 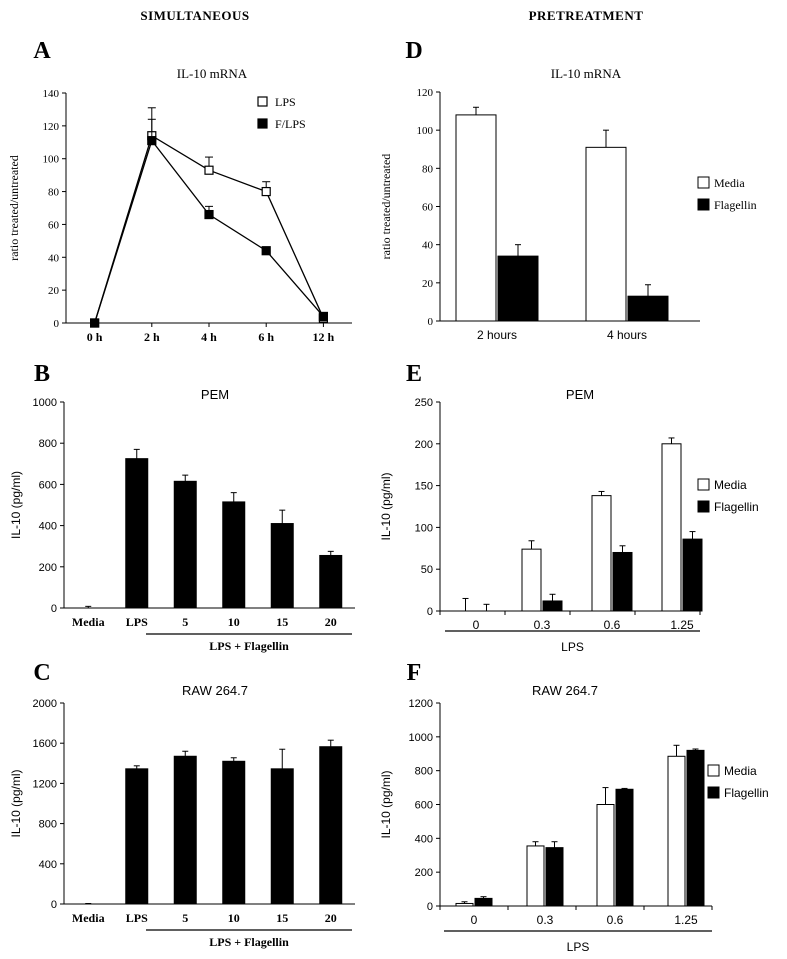 I want to click on y-tick-label: 20, so click(x=428, y=284).